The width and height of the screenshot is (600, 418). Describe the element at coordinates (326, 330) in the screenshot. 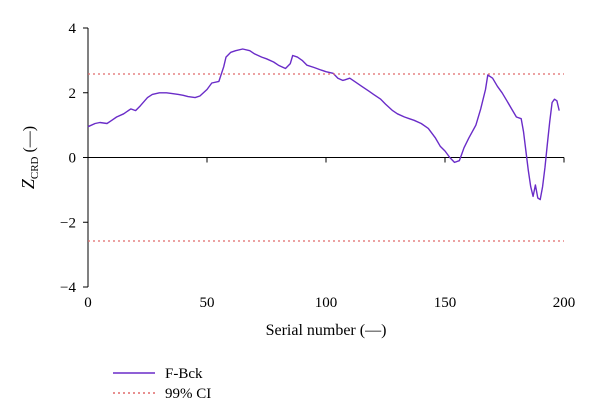

I see `x-axis-label: Serial number (—)` at that location.